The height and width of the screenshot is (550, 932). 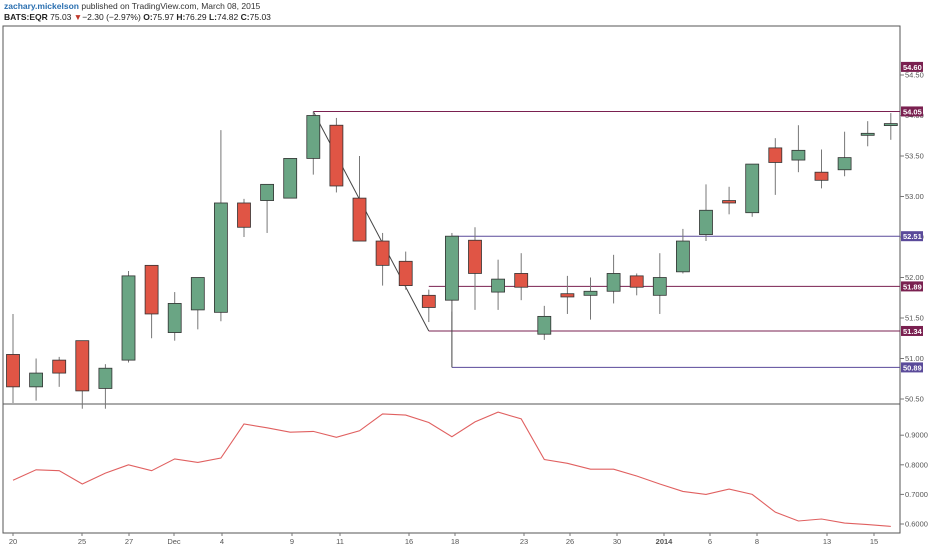 I want to click on level-badge-label: 51.89, so click(x=912, y=286).